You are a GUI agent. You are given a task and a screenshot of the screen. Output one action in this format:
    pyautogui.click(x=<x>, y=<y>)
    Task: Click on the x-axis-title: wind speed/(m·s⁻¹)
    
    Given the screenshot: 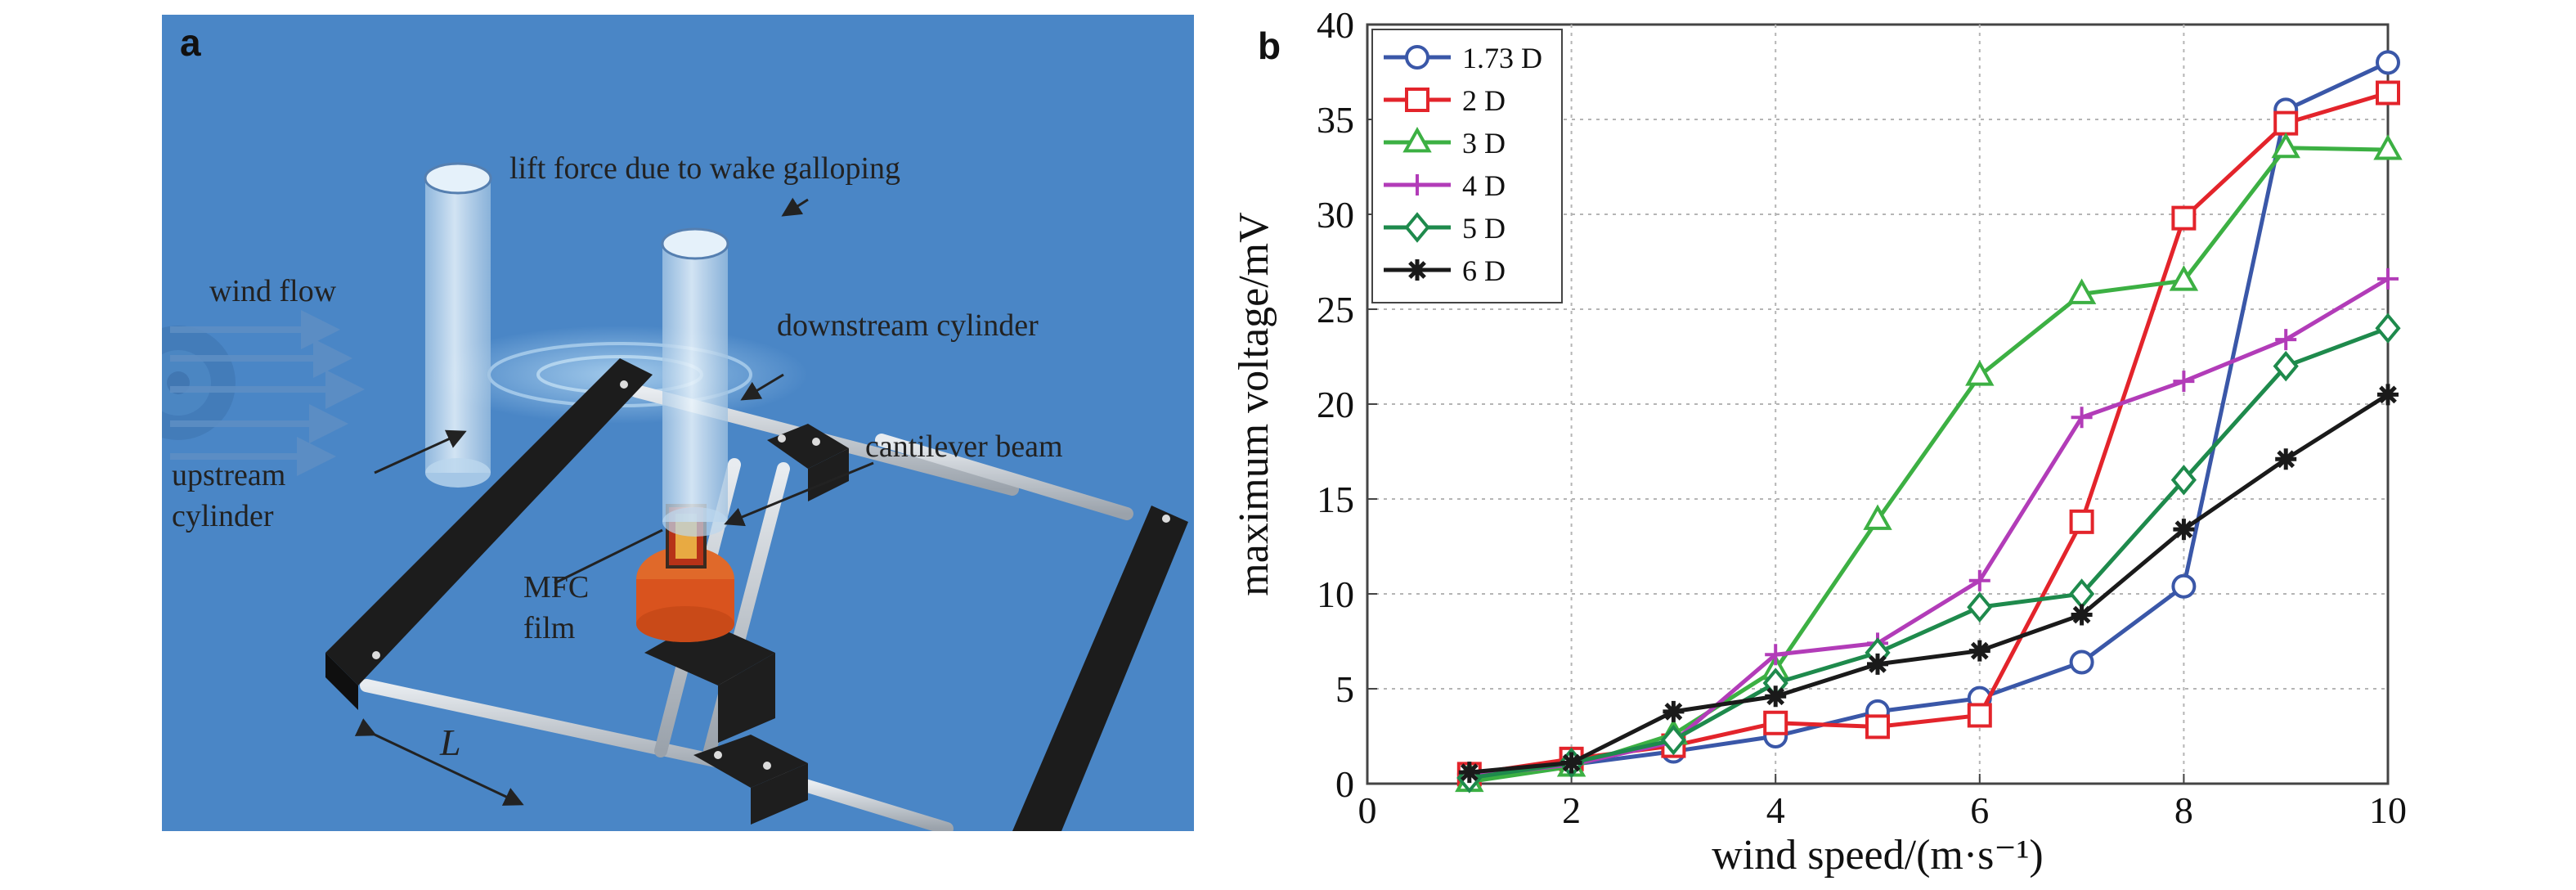 What is the action you would take?
    pyautogui.click(x=1878, y=855)
    